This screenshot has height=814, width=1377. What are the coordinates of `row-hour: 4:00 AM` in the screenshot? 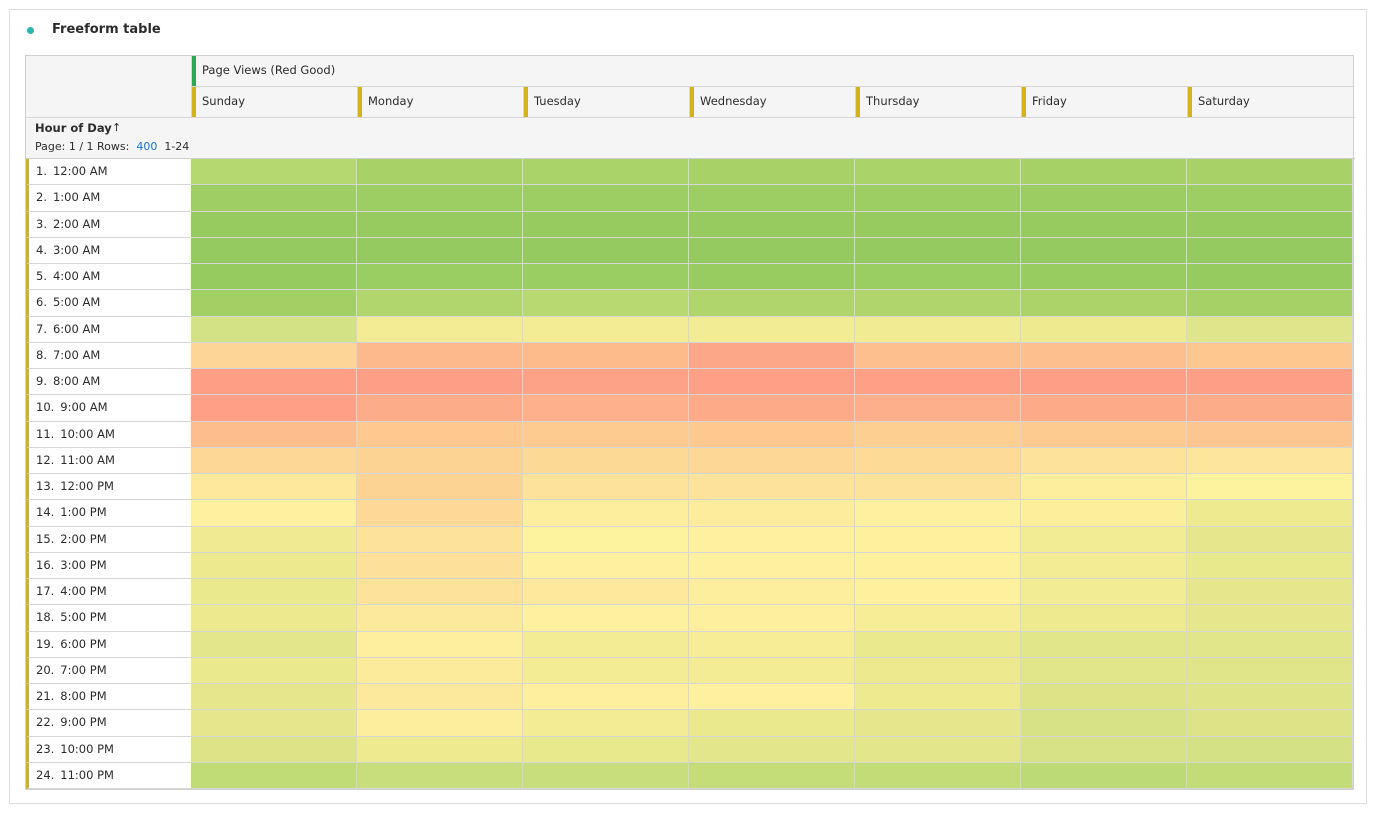 It's located at (76, 276).